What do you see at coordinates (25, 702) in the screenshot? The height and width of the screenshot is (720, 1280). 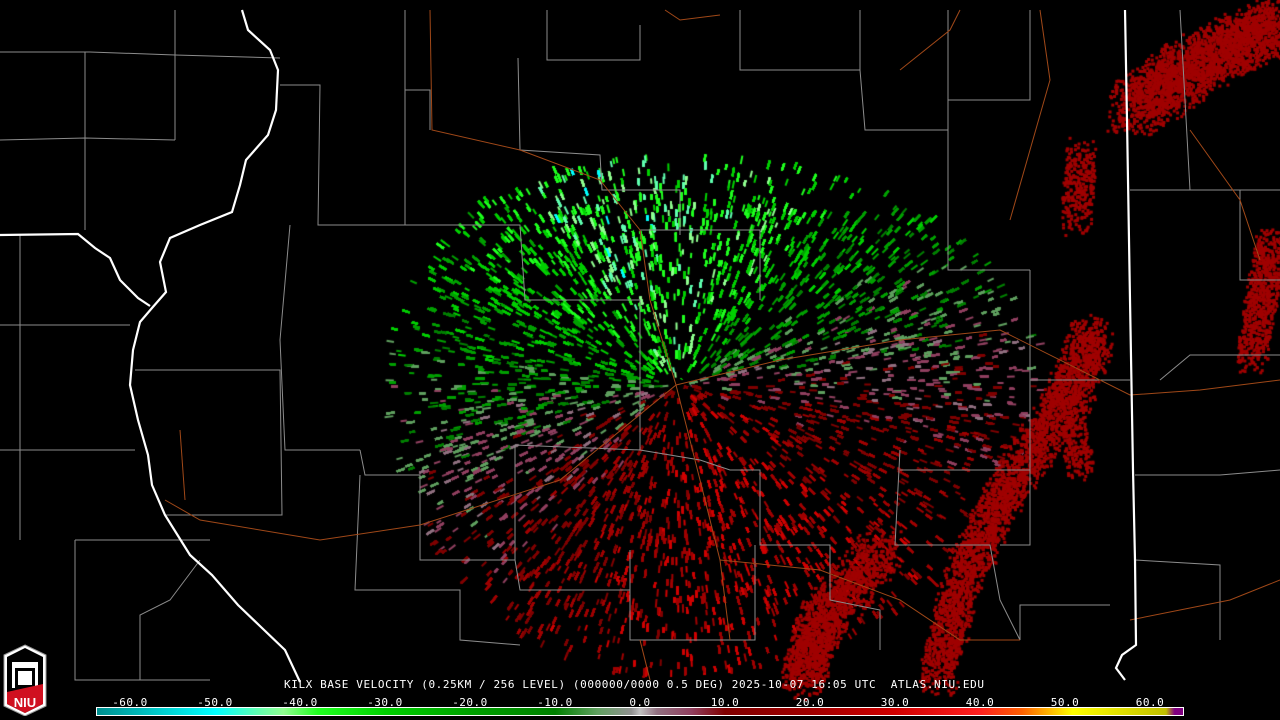 I see `svg-text: NIU` at bounding box center [25, 702].